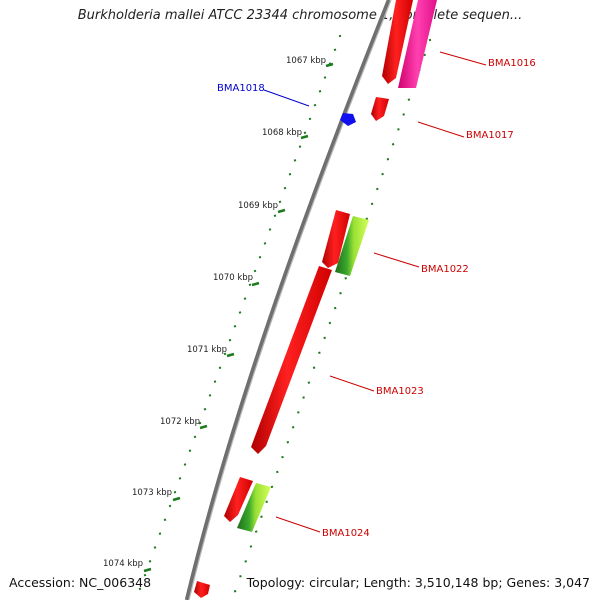 Image resolution: width=600 pixels, height=600 pixels. What do you see at coordinates (180, 422) in the screenshot?
I see `tick-label: 1072 kbp` at bounding box center [180, 422].